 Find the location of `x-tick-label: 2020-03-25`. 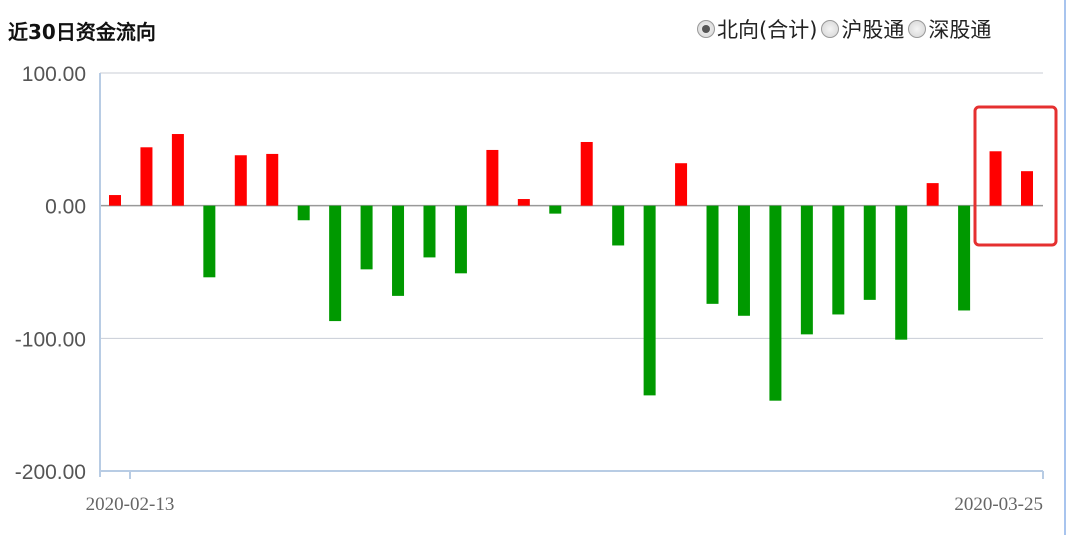

x-tick-label: 2020-03-25 is located at coordinates (998, 504).